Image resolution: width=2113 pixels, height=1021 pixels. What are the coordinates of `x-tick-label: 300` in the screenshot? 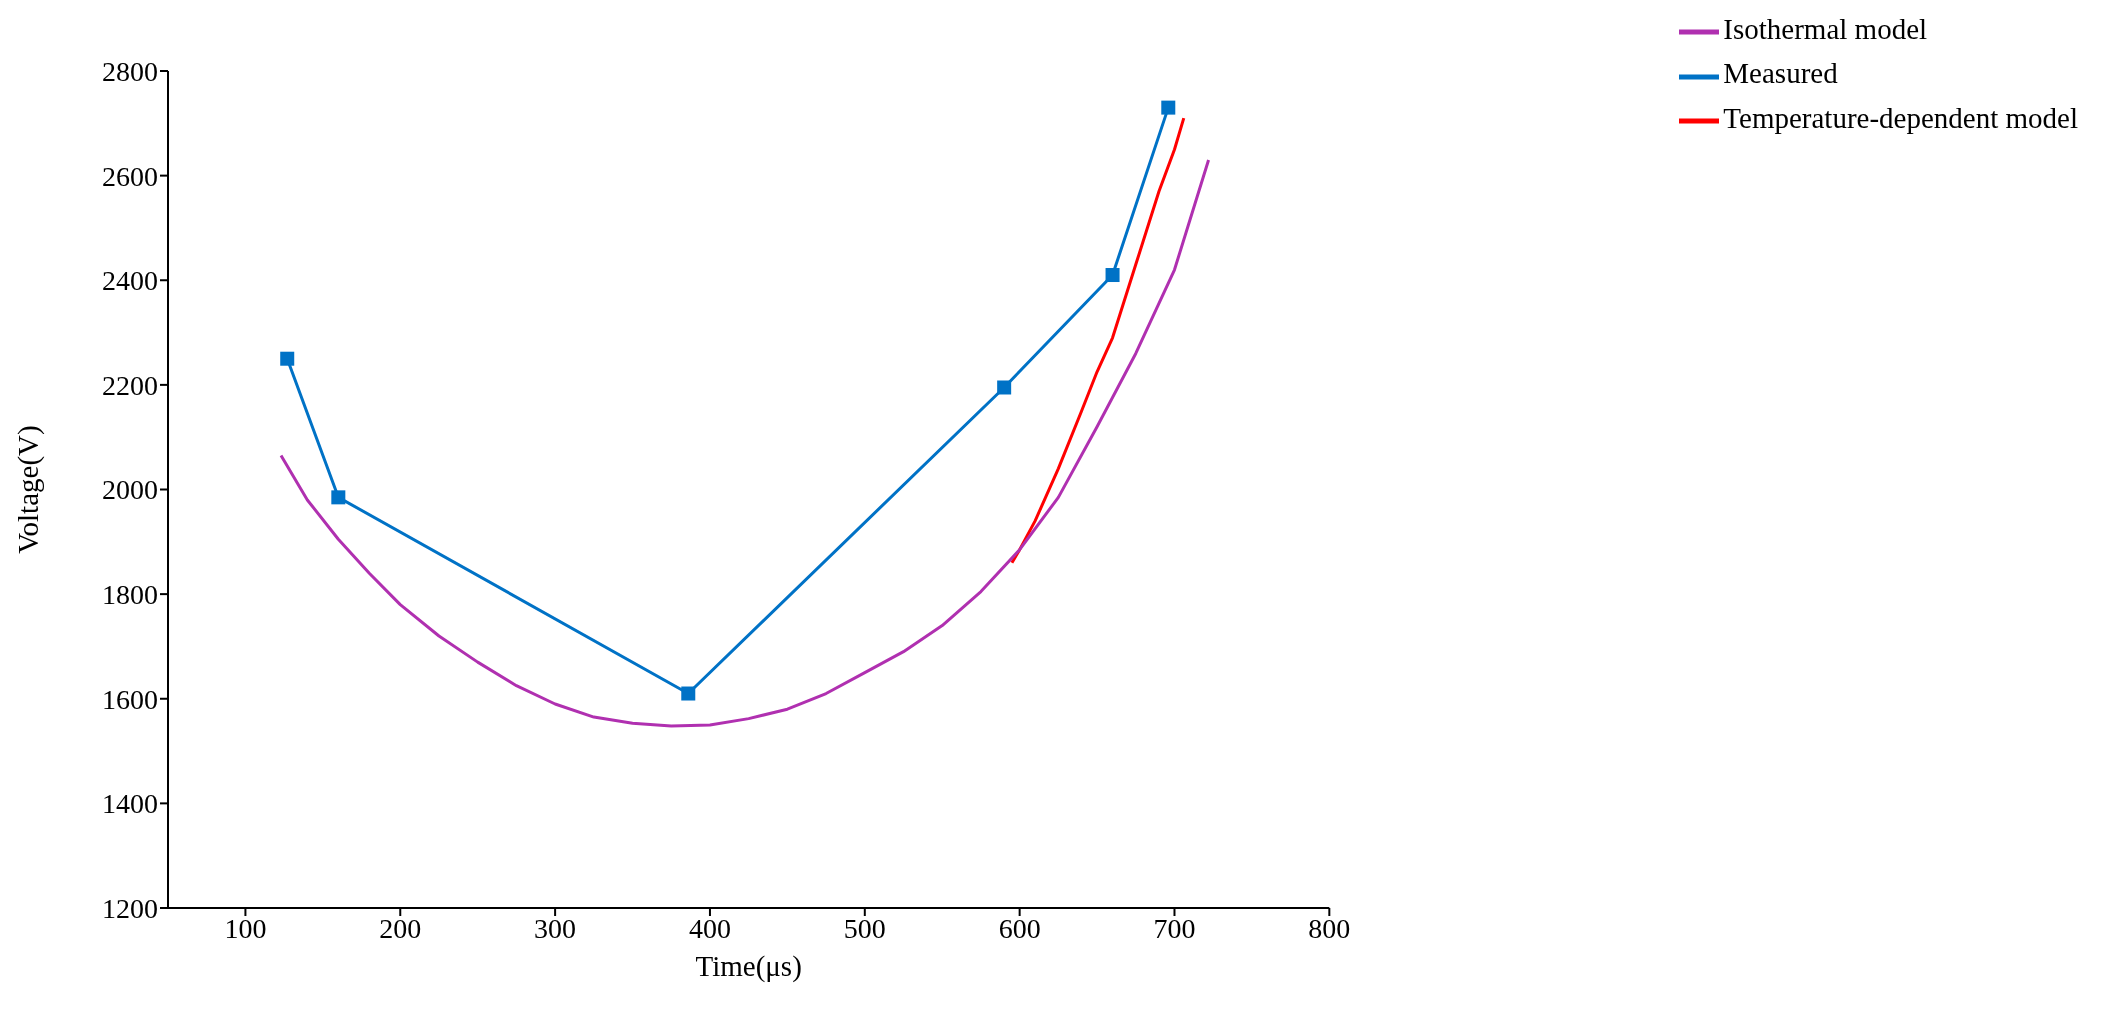 It's located at (555, 928).